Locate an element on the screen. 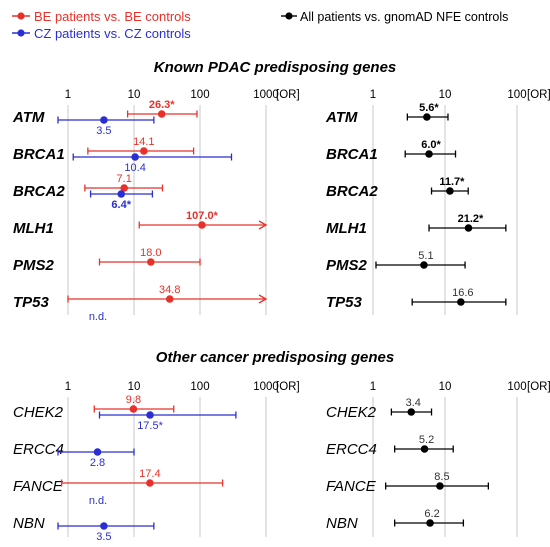 This screenshot has width=550, height=547. legend-item-be: BE patients vs. BE controls is located at coordinates (101, 16).